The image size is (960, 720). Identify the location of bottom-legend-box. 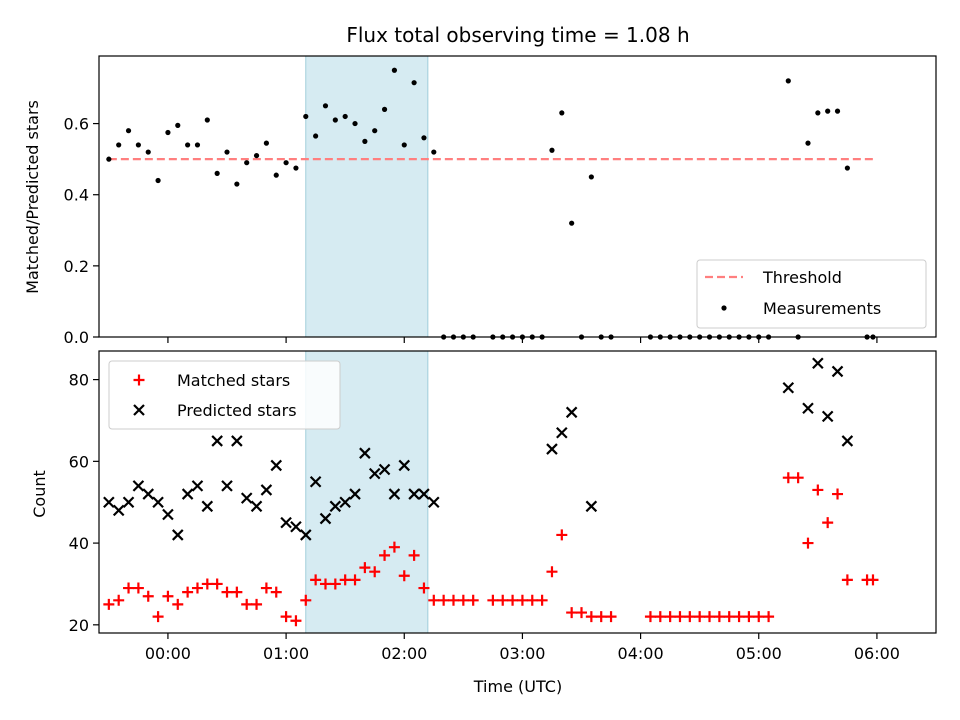
(224, 395).